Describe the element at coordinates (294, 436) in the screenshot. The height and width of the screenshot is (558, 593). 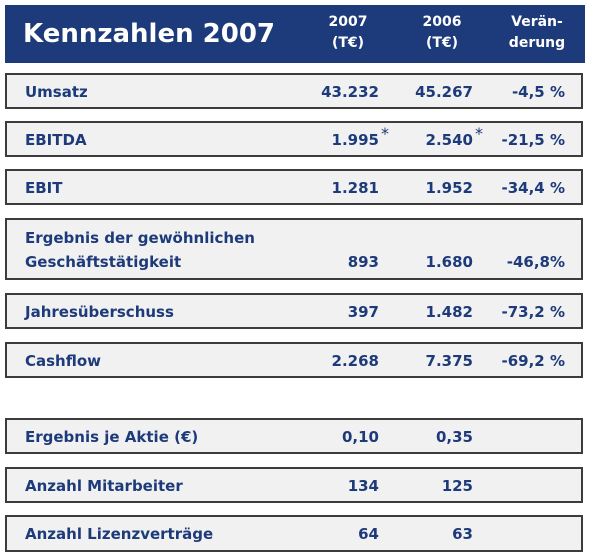
I see `table-row-ergebnis-je-aktie: Ergebnis je Aktie (€) 0,10 0,35` at that location.